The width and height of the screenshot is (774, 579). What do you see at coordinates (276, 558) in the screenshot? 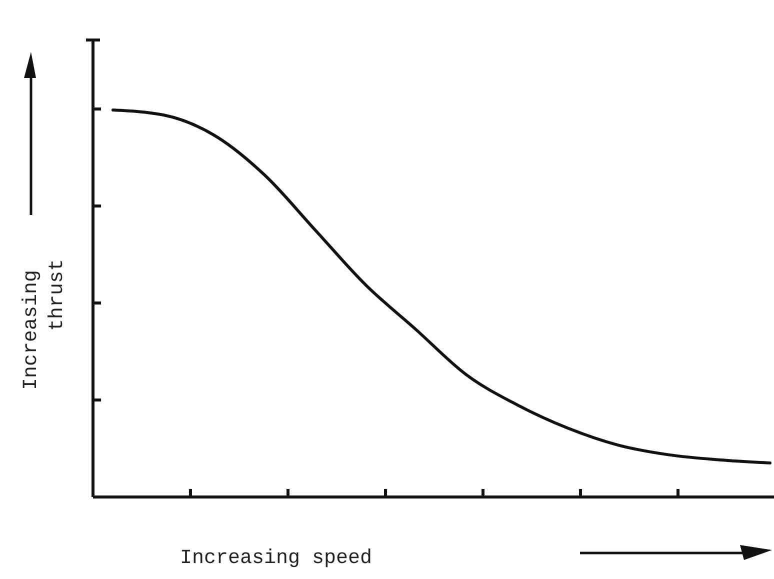
I see `x-axis-title: Increasing speed` at bounding box center [276, 558].